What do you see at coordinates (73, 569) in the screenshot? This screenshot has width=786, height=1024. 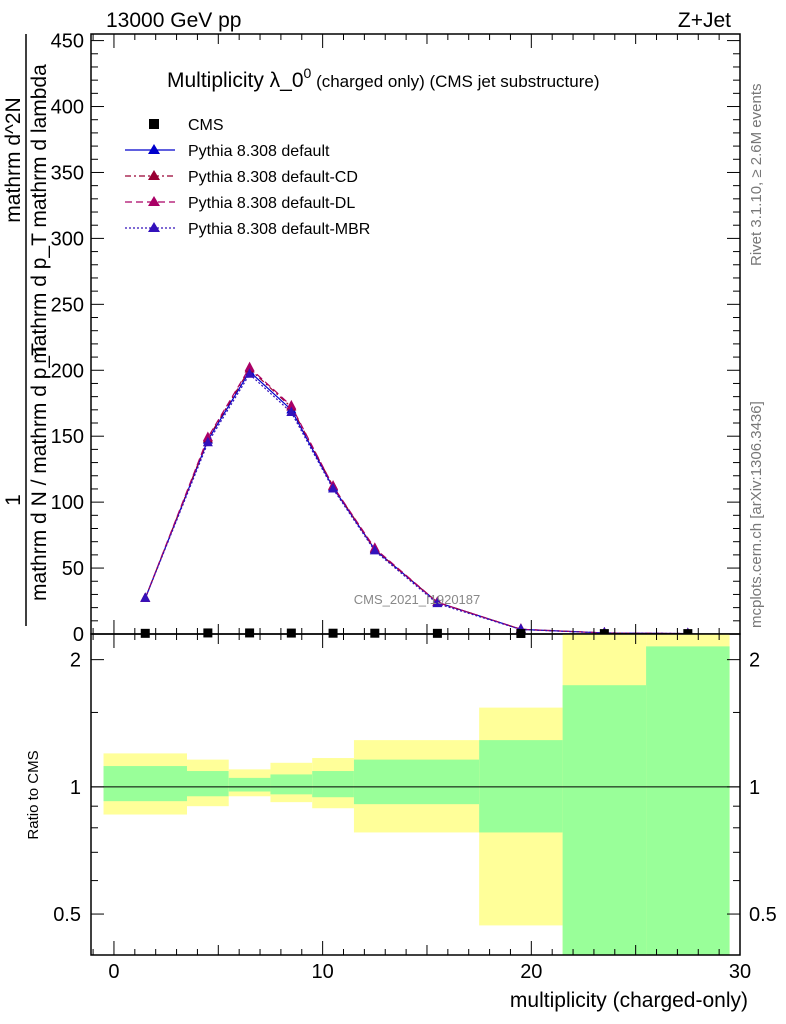 I see `y-tick-label: 50` at bounding box center [73, 569].